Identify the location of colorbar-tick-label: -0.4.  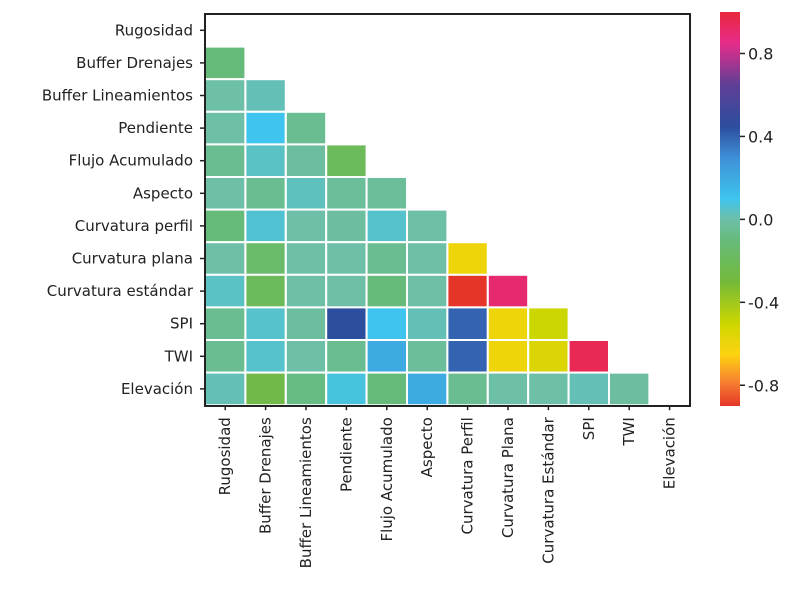
(763, 302).